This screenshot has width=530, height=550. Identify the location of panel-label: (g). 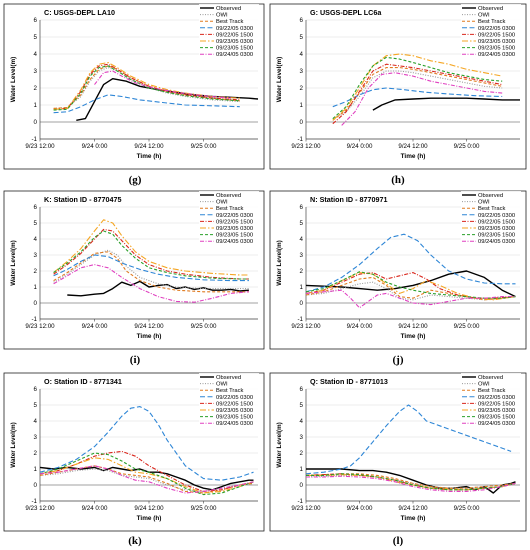
(135, 180).